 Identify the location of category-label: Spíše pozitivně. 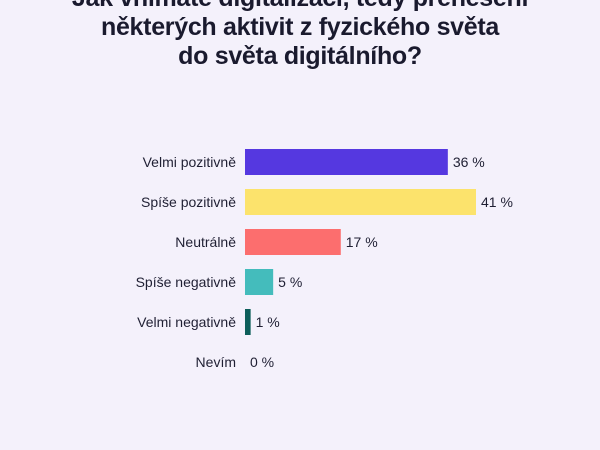
(188, 202).